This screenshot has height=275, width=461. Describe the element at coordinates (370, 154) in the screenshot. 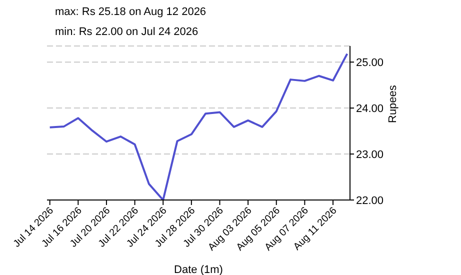

I see `y-tick-label: 23.00` at that location.